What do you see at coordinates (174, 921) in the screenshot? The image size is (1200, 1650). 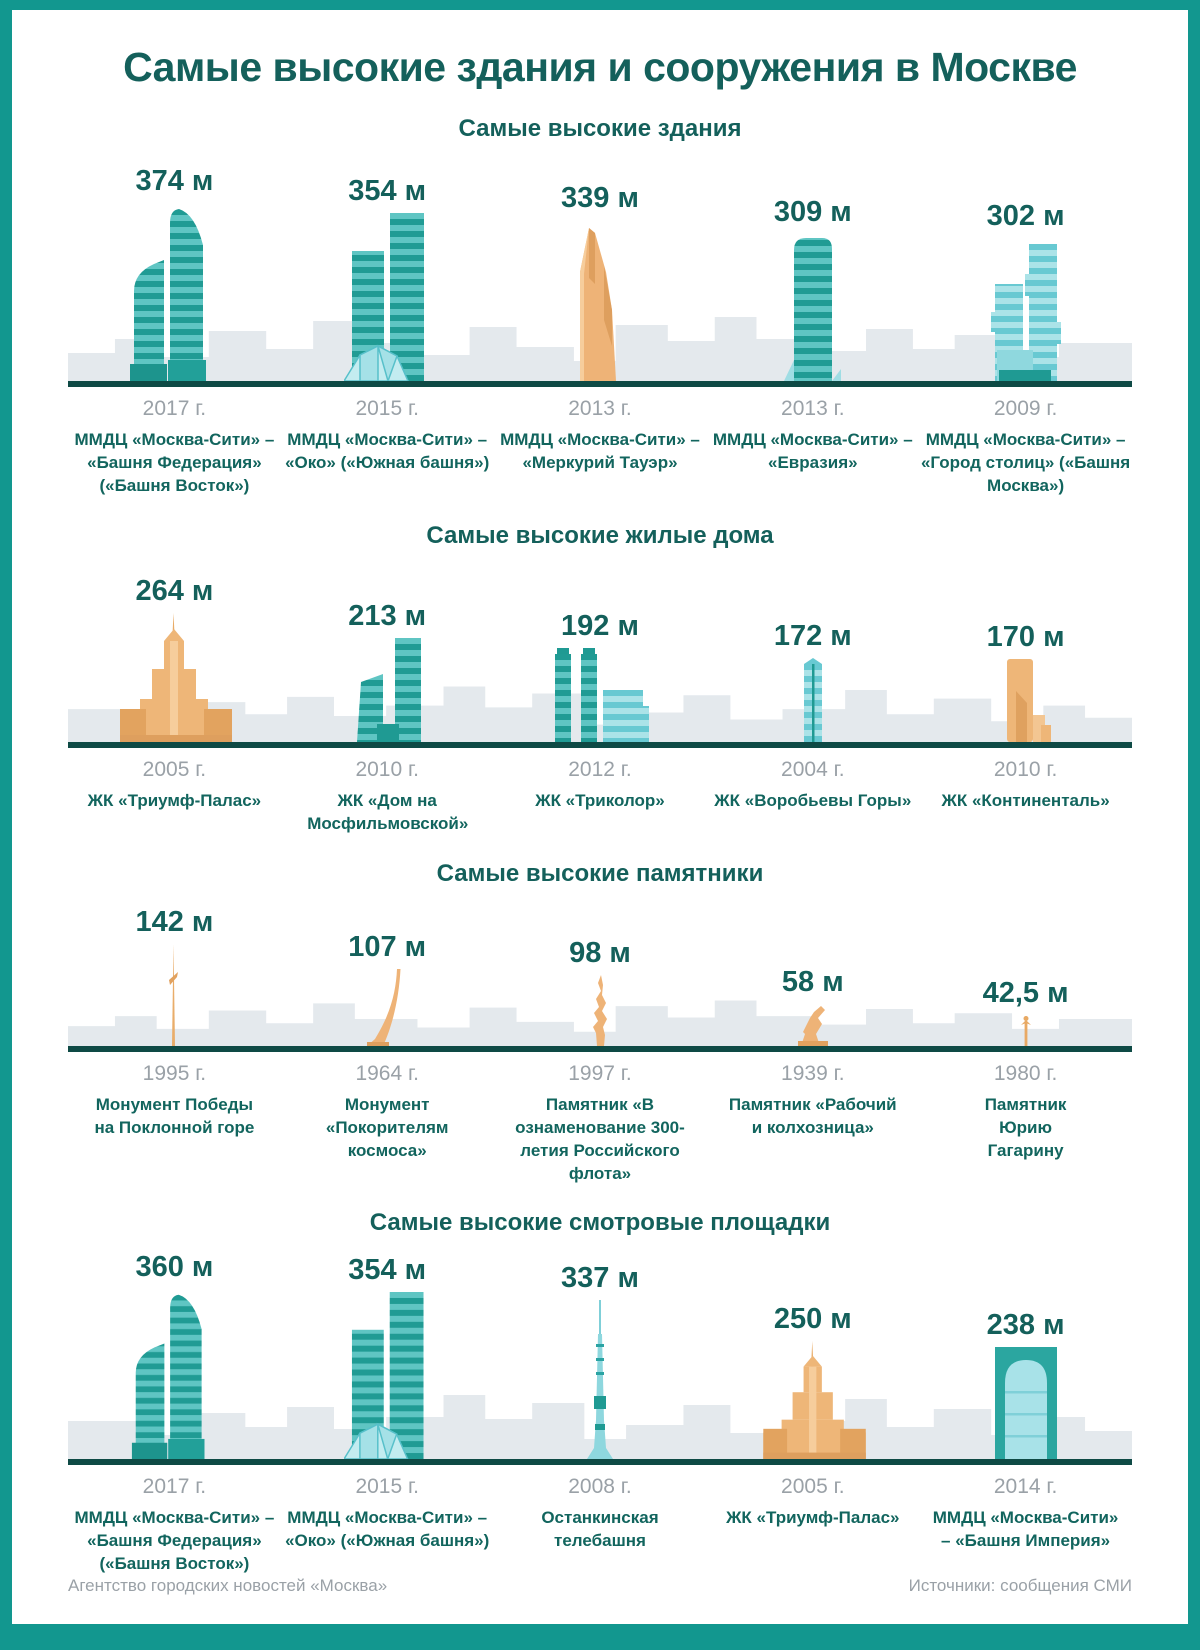 I see `height-value-label: 142 м` at bounding box center [174, 921].